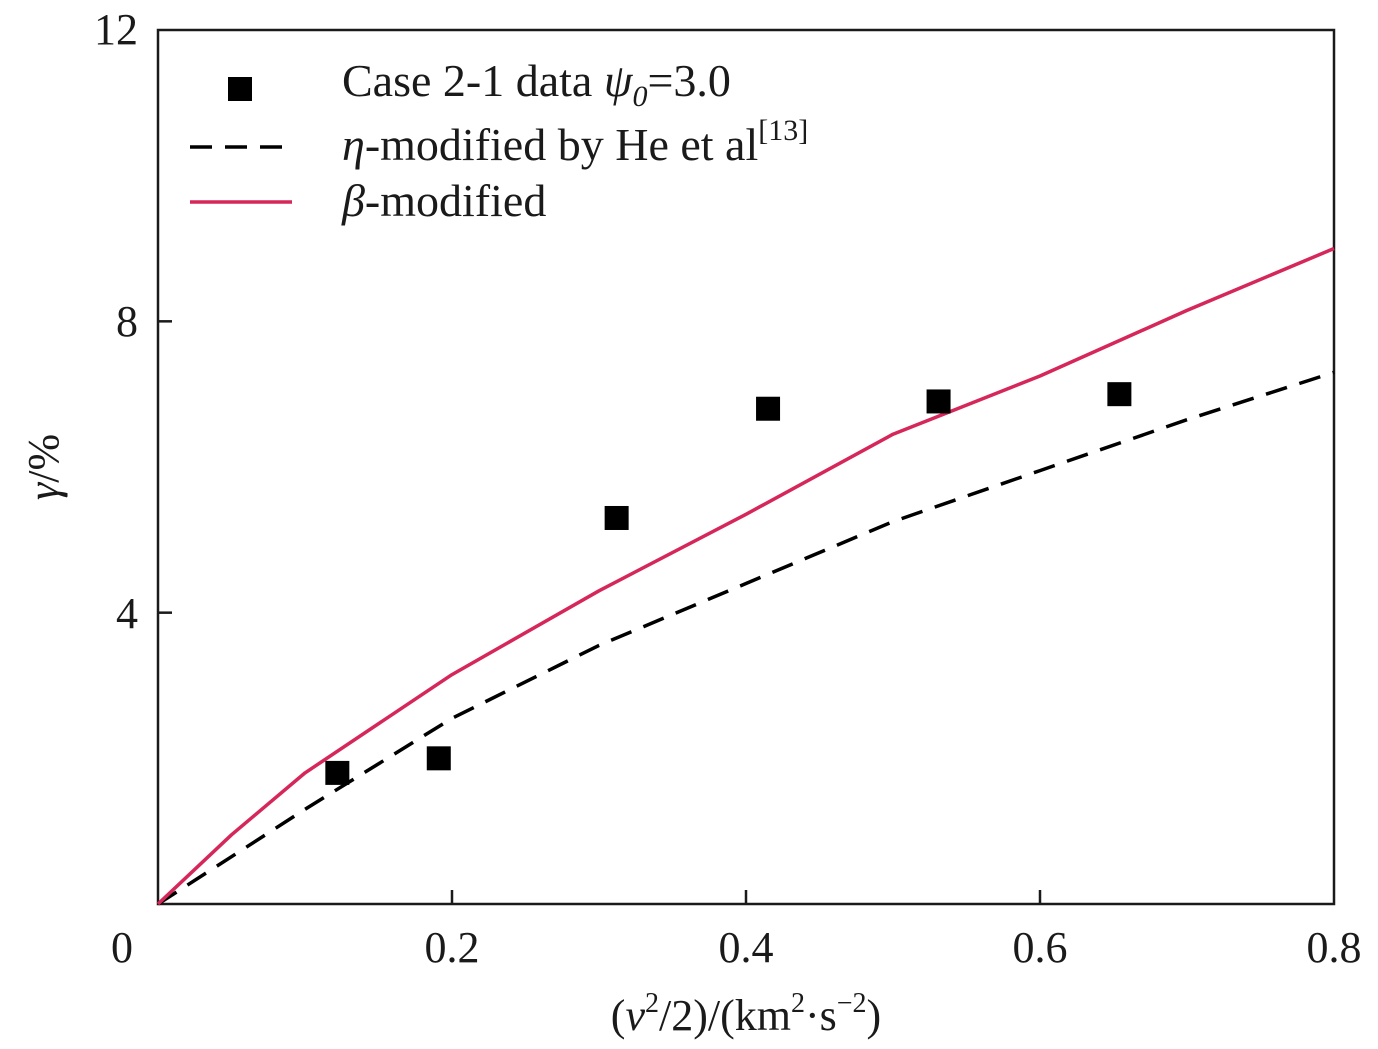 Image resolution: width=1378 pixels, height=1049 pixels. I want to click on x-tick-label-4: 0.8, so click(1334, 947).